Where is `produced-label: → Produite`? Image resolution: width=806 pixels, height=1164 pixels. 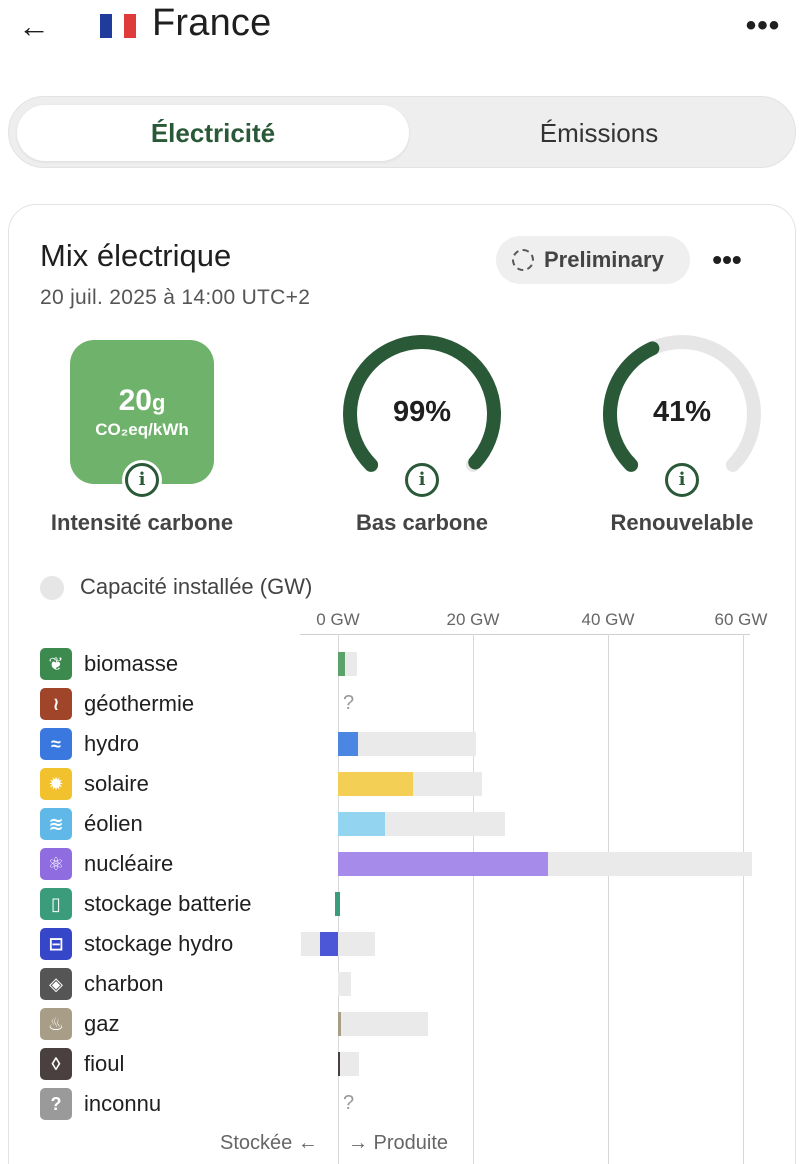
produced-label: → Produite is located at coordinates (398, 1143).